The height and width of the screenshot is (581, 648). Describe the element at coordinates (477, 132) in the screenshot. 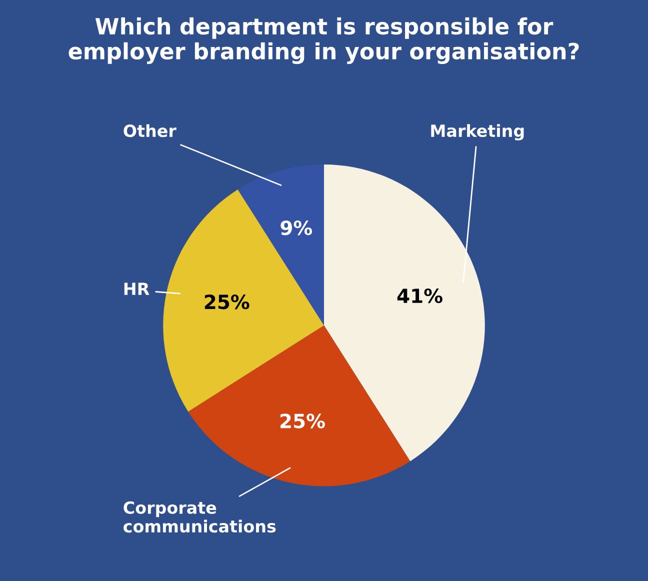

I see `slice-label: Marketing` at that location.